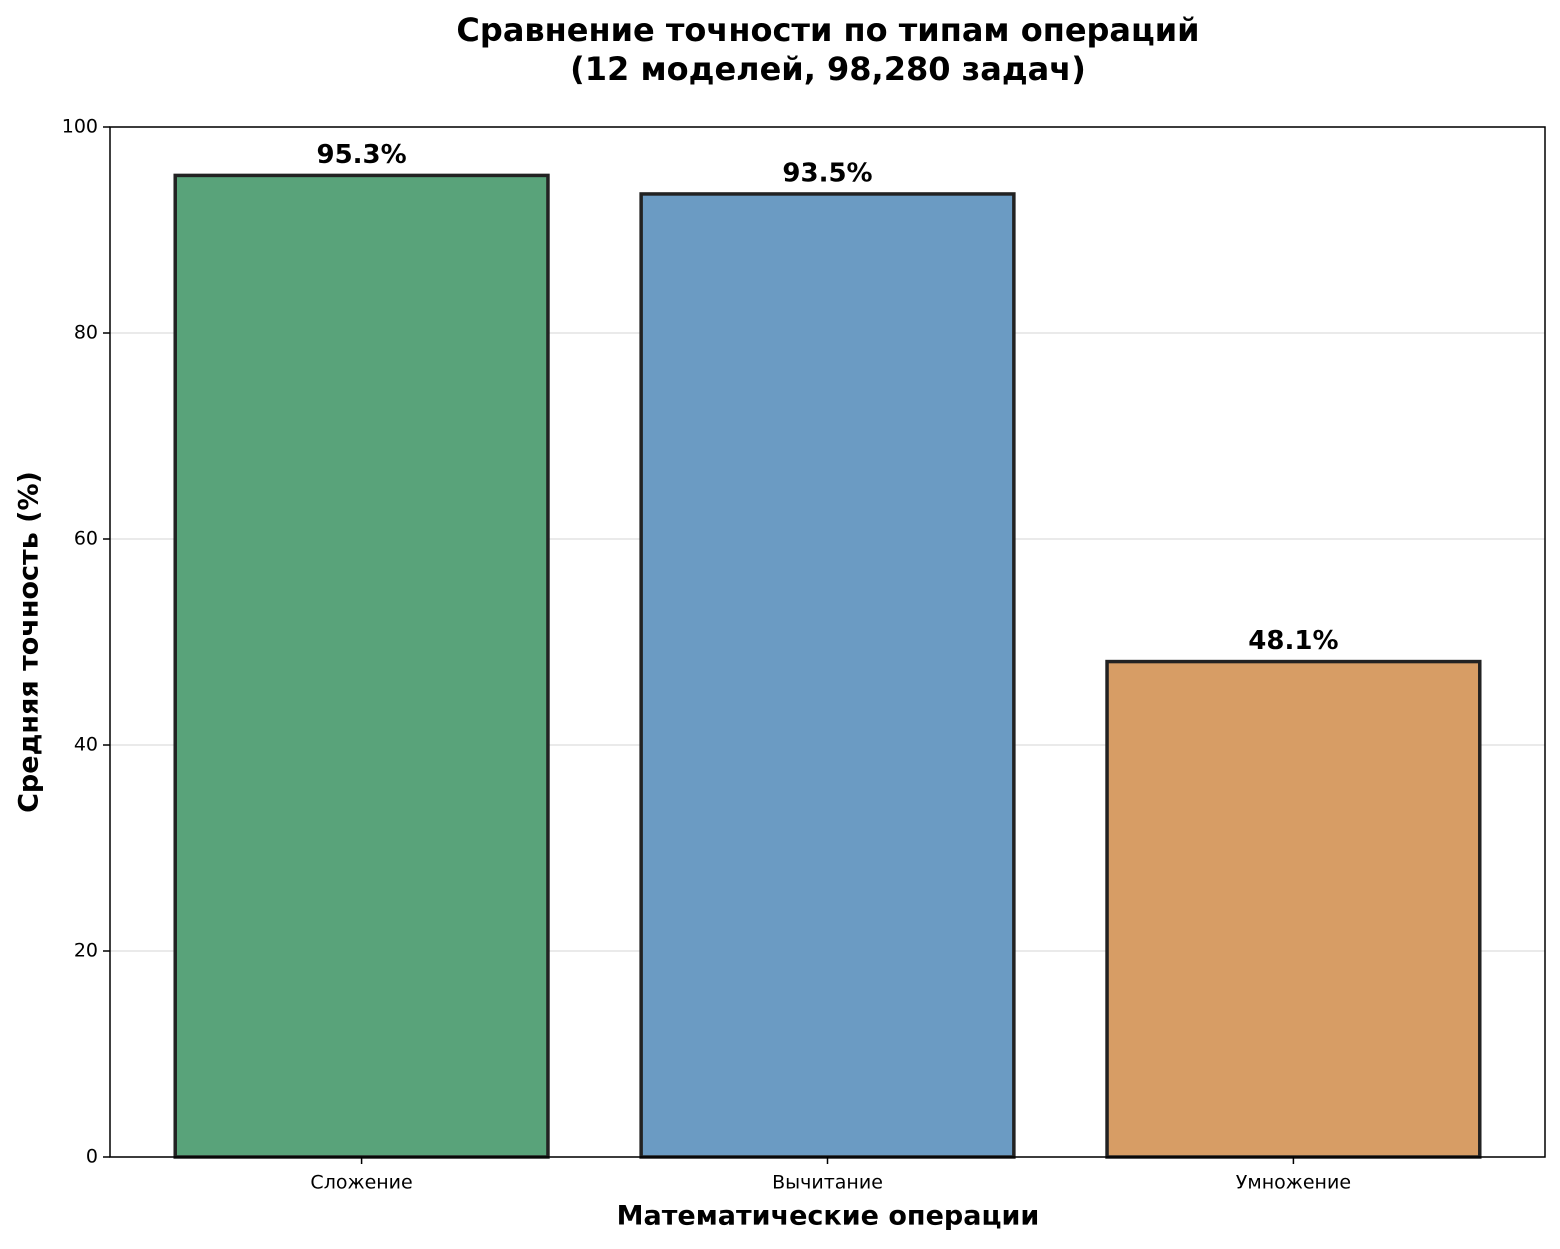 This screenshot has height=1249, width=1560. Describe the element at coordinates (80, 127) in the screenshot. I see `y-tick-label: 100` at that location.